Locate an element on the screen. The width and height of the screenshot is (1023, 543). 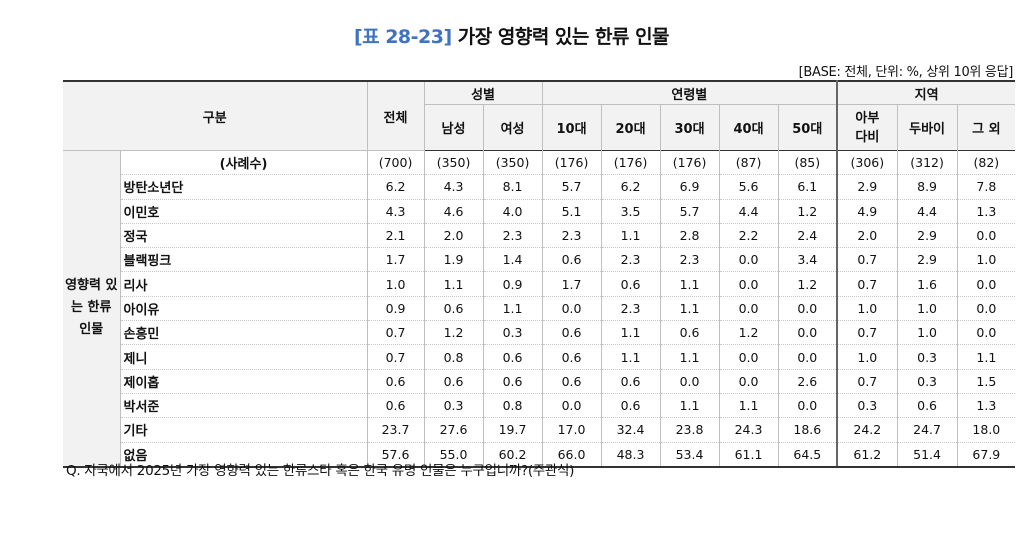
header-abudhabi-line2: 다비 is located at coordinates (867, 137).